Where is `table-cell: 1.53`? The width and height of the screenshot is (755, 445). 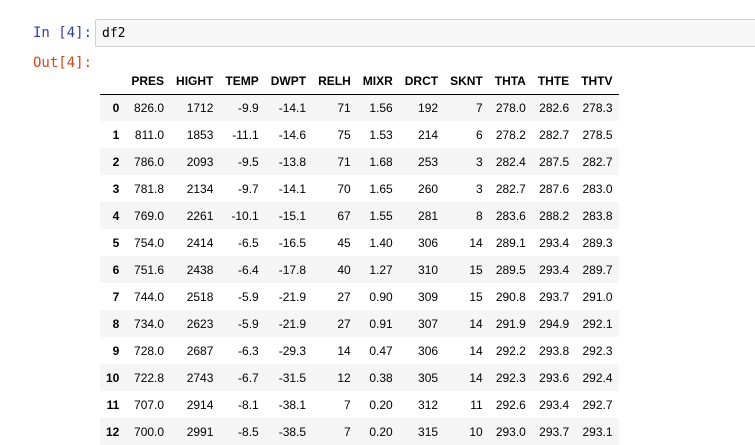 table-cell: 1.53 is located at coordinates (381, 134).